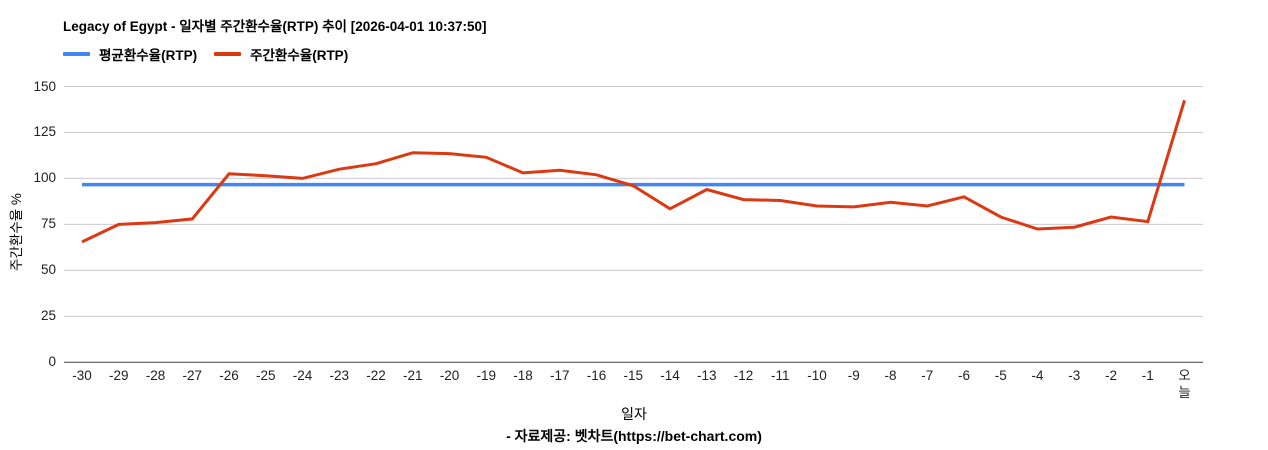 The height and width of the screenshot is (450, 1268). What do you see at coordinates (118, 375) in the screenshot?
I see `x-tick-label: -29` at bounding box center [118, 375].